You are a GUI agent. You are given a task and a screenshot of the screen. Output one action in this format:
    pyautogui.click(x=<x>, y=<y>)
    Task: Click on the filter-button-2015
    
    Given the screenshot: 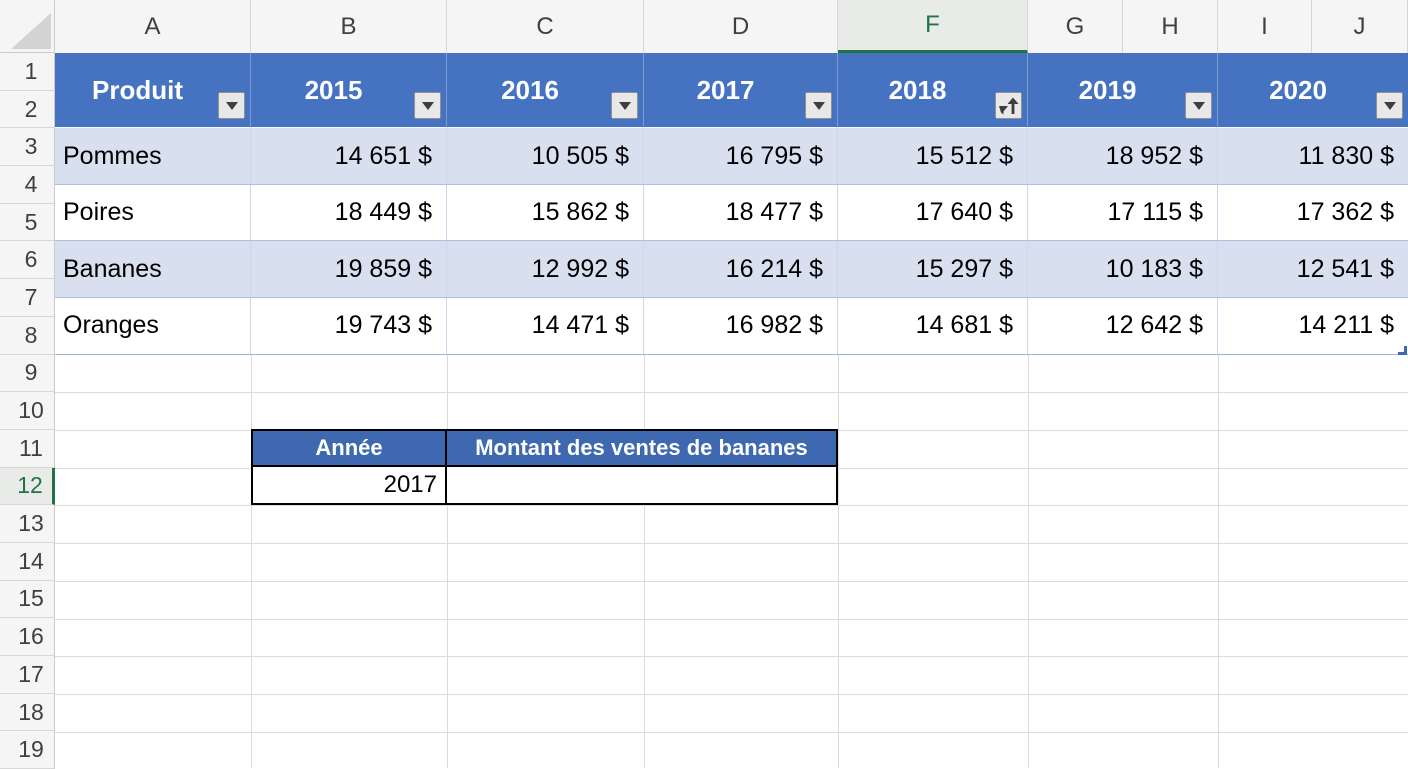 What is the action you would take?
    pyautogui.click(x=427, y=106)
    